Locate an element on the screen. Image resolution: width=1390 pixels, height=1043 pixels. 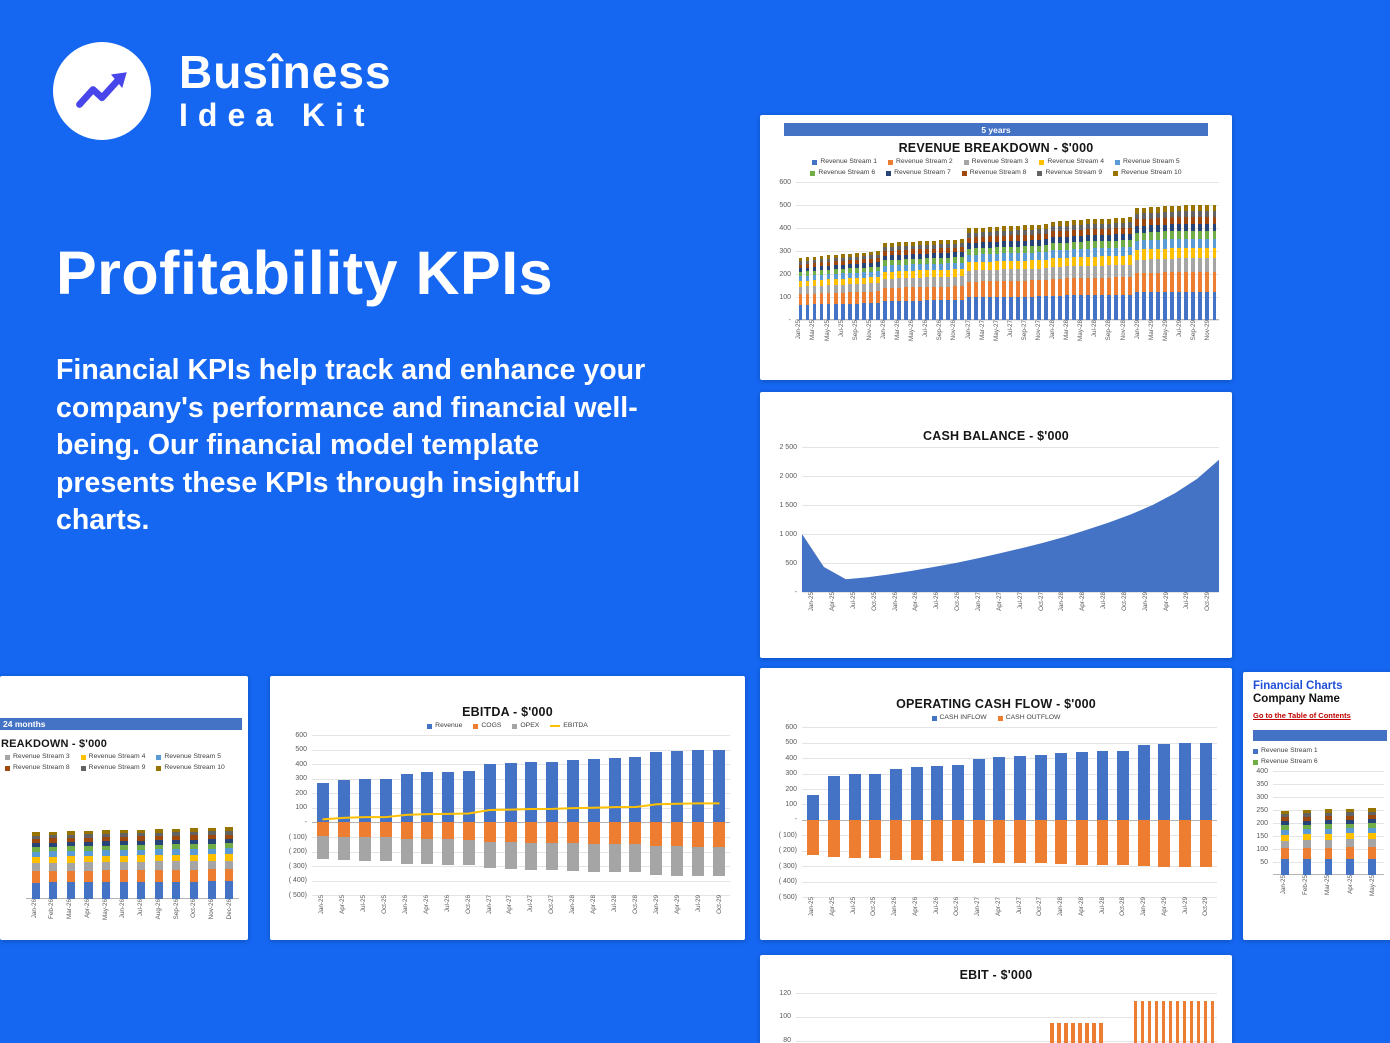
x-axis-label: Oct-27 is located at coordinates (1041, 601).